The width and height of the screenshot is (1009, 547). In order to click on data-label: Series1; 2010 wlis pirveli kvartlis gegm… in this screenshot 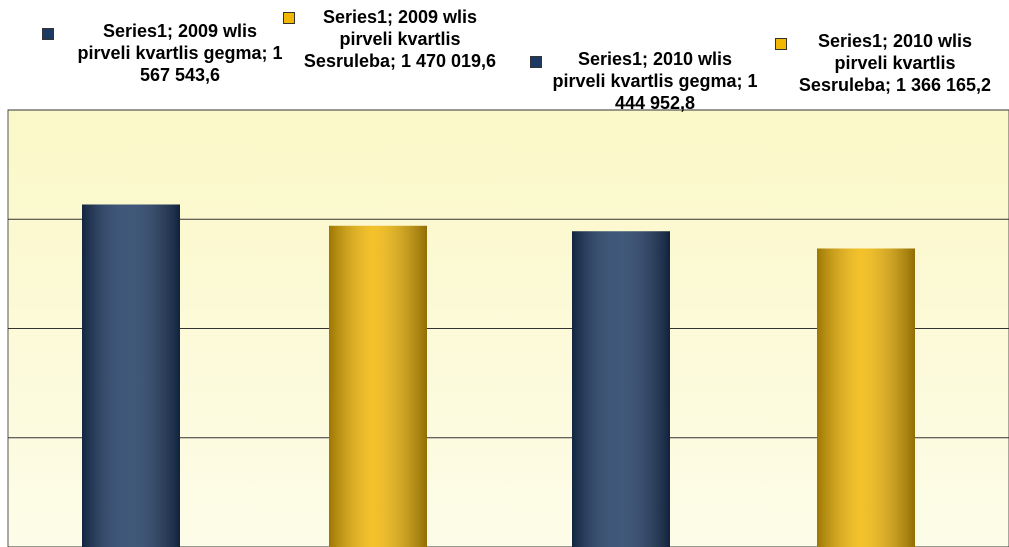, I will do `click(655, 81)`.